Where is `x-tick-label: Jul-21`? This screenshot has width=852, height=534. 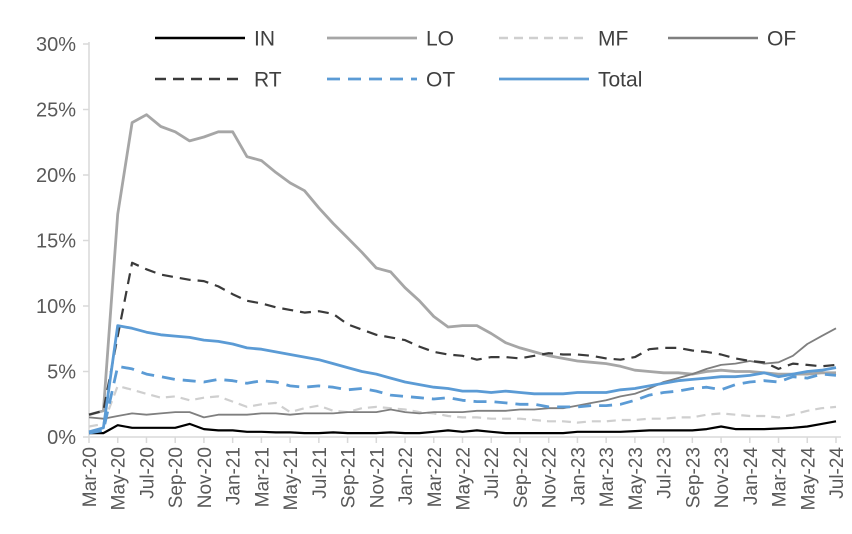
x-tick-label: Jul-21 is located at coordinates (320, 473).